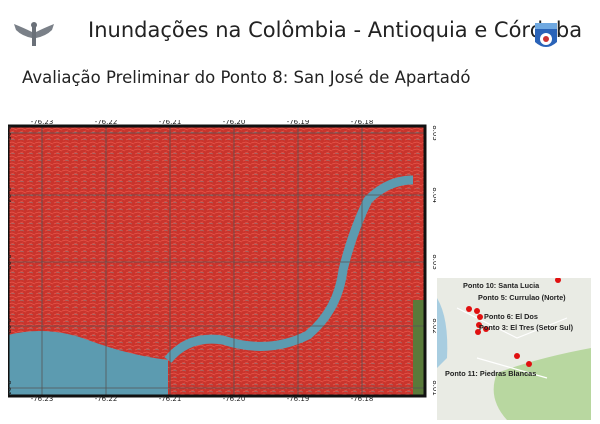 This screenshot has height=424, width=600. What do you see at coordinates (526, 327) in the screenshot?
I see `point-label: Ponto 3: El Tres (Setor Sul)` at bounding box center [526, 327].